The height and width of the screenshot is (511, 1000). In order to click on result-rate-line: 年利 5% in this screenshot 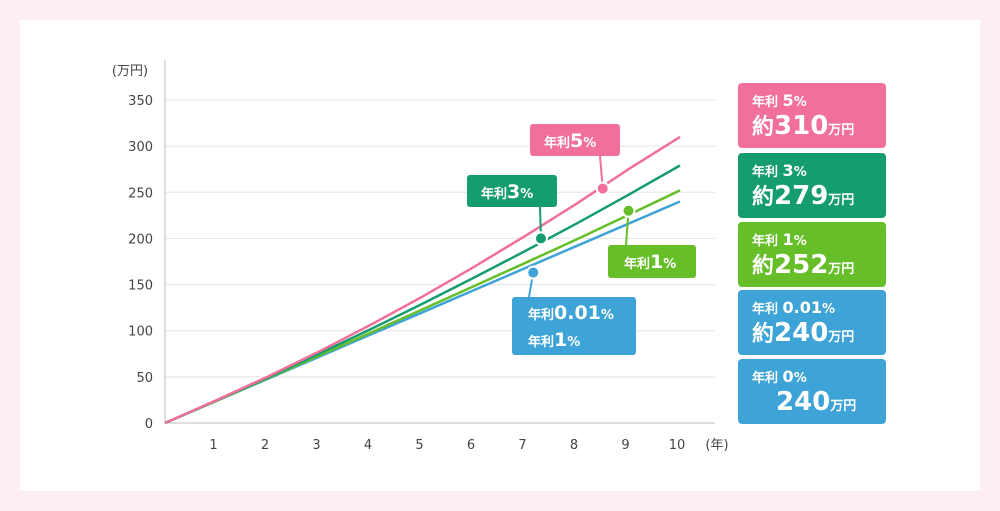, I will do `click(819, 101)`.